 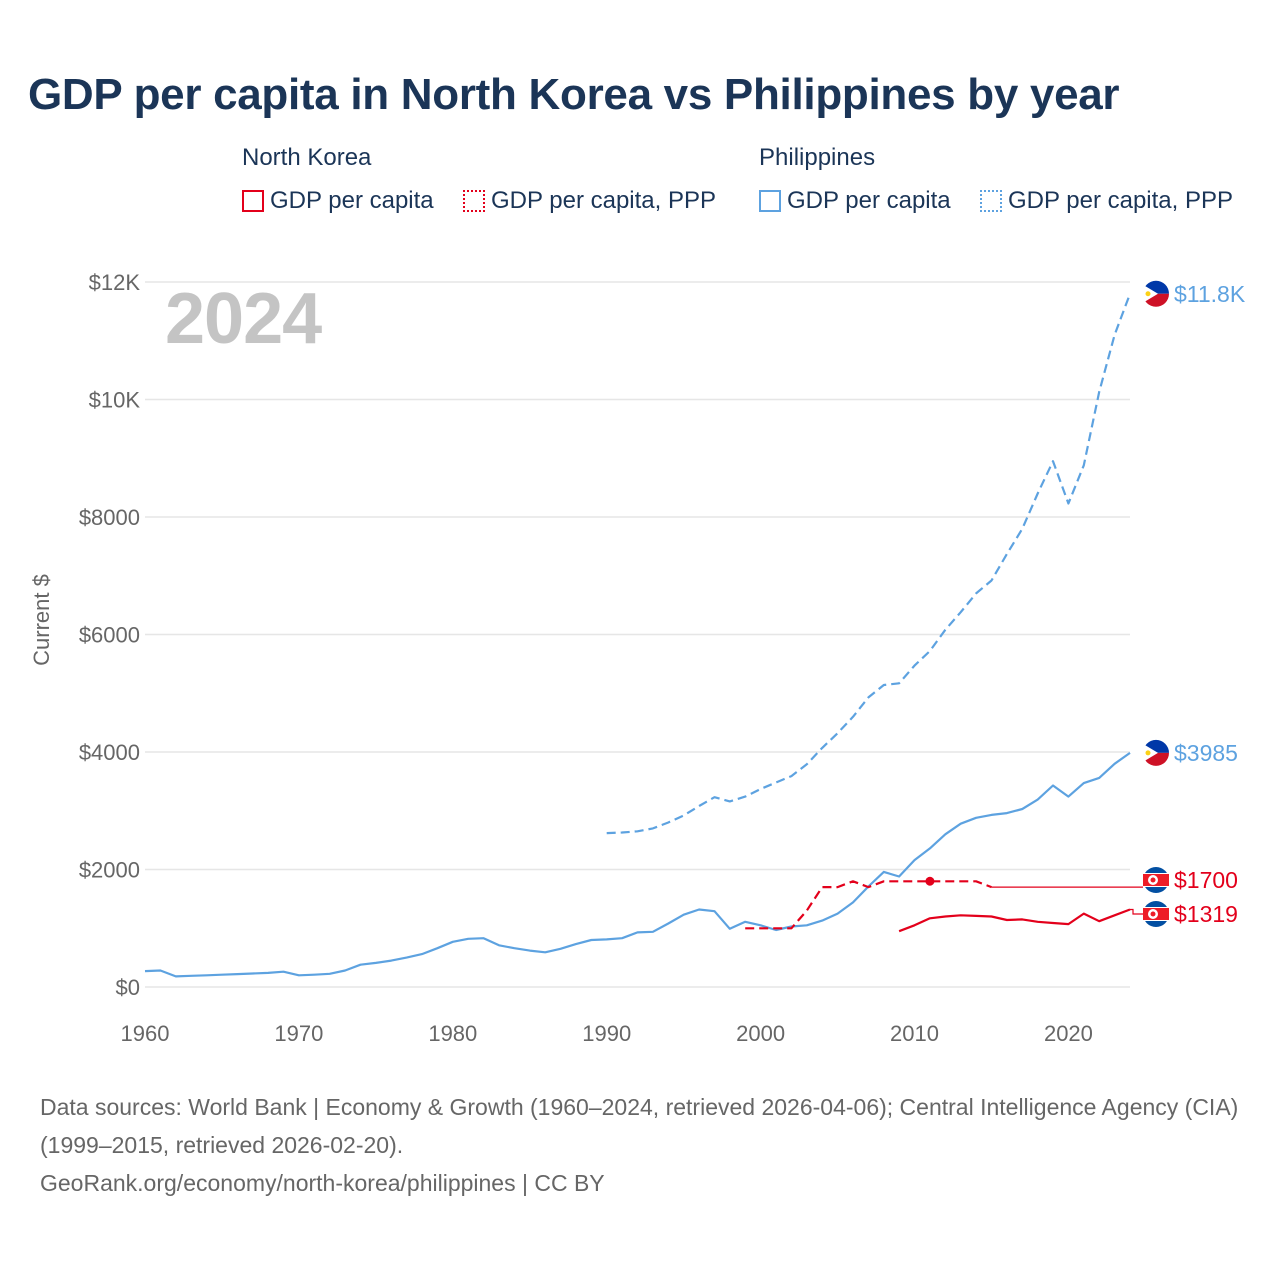 I want to click on legend-swatch-dotted-blue, so click(x=991, y=201).